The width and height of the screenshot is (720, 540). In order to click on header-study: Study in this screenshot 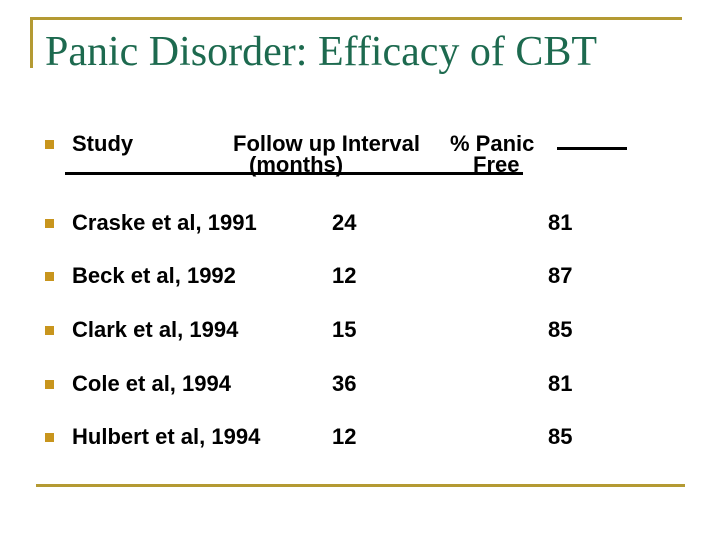, I will do `click(103, 143)`.